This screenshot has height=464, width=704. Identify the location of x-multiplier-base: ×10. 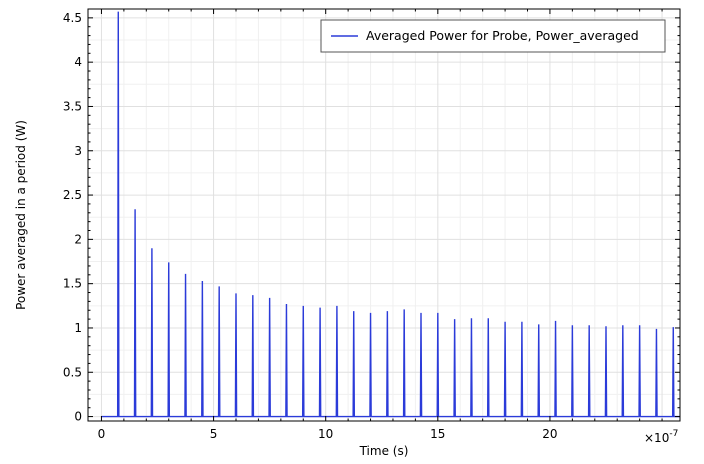
(656, 438).